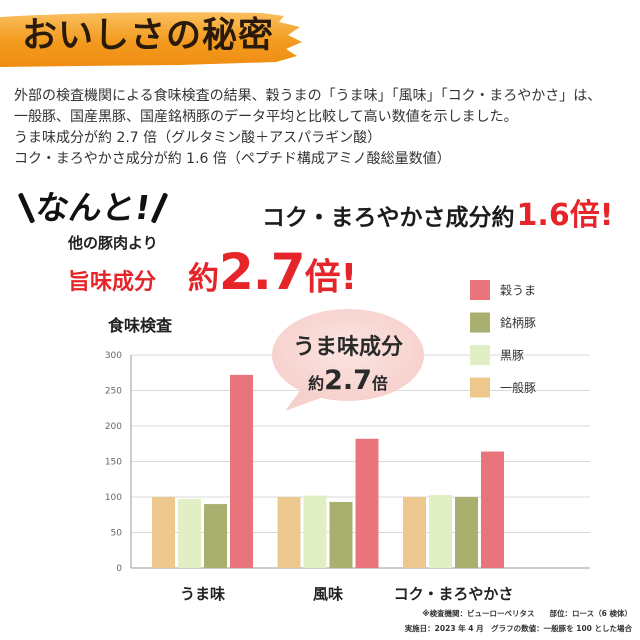 Image resolution: width=640 pixels, height=640 pixels. I want to click on exclaim-callout: なんと!, so click(93, 208).